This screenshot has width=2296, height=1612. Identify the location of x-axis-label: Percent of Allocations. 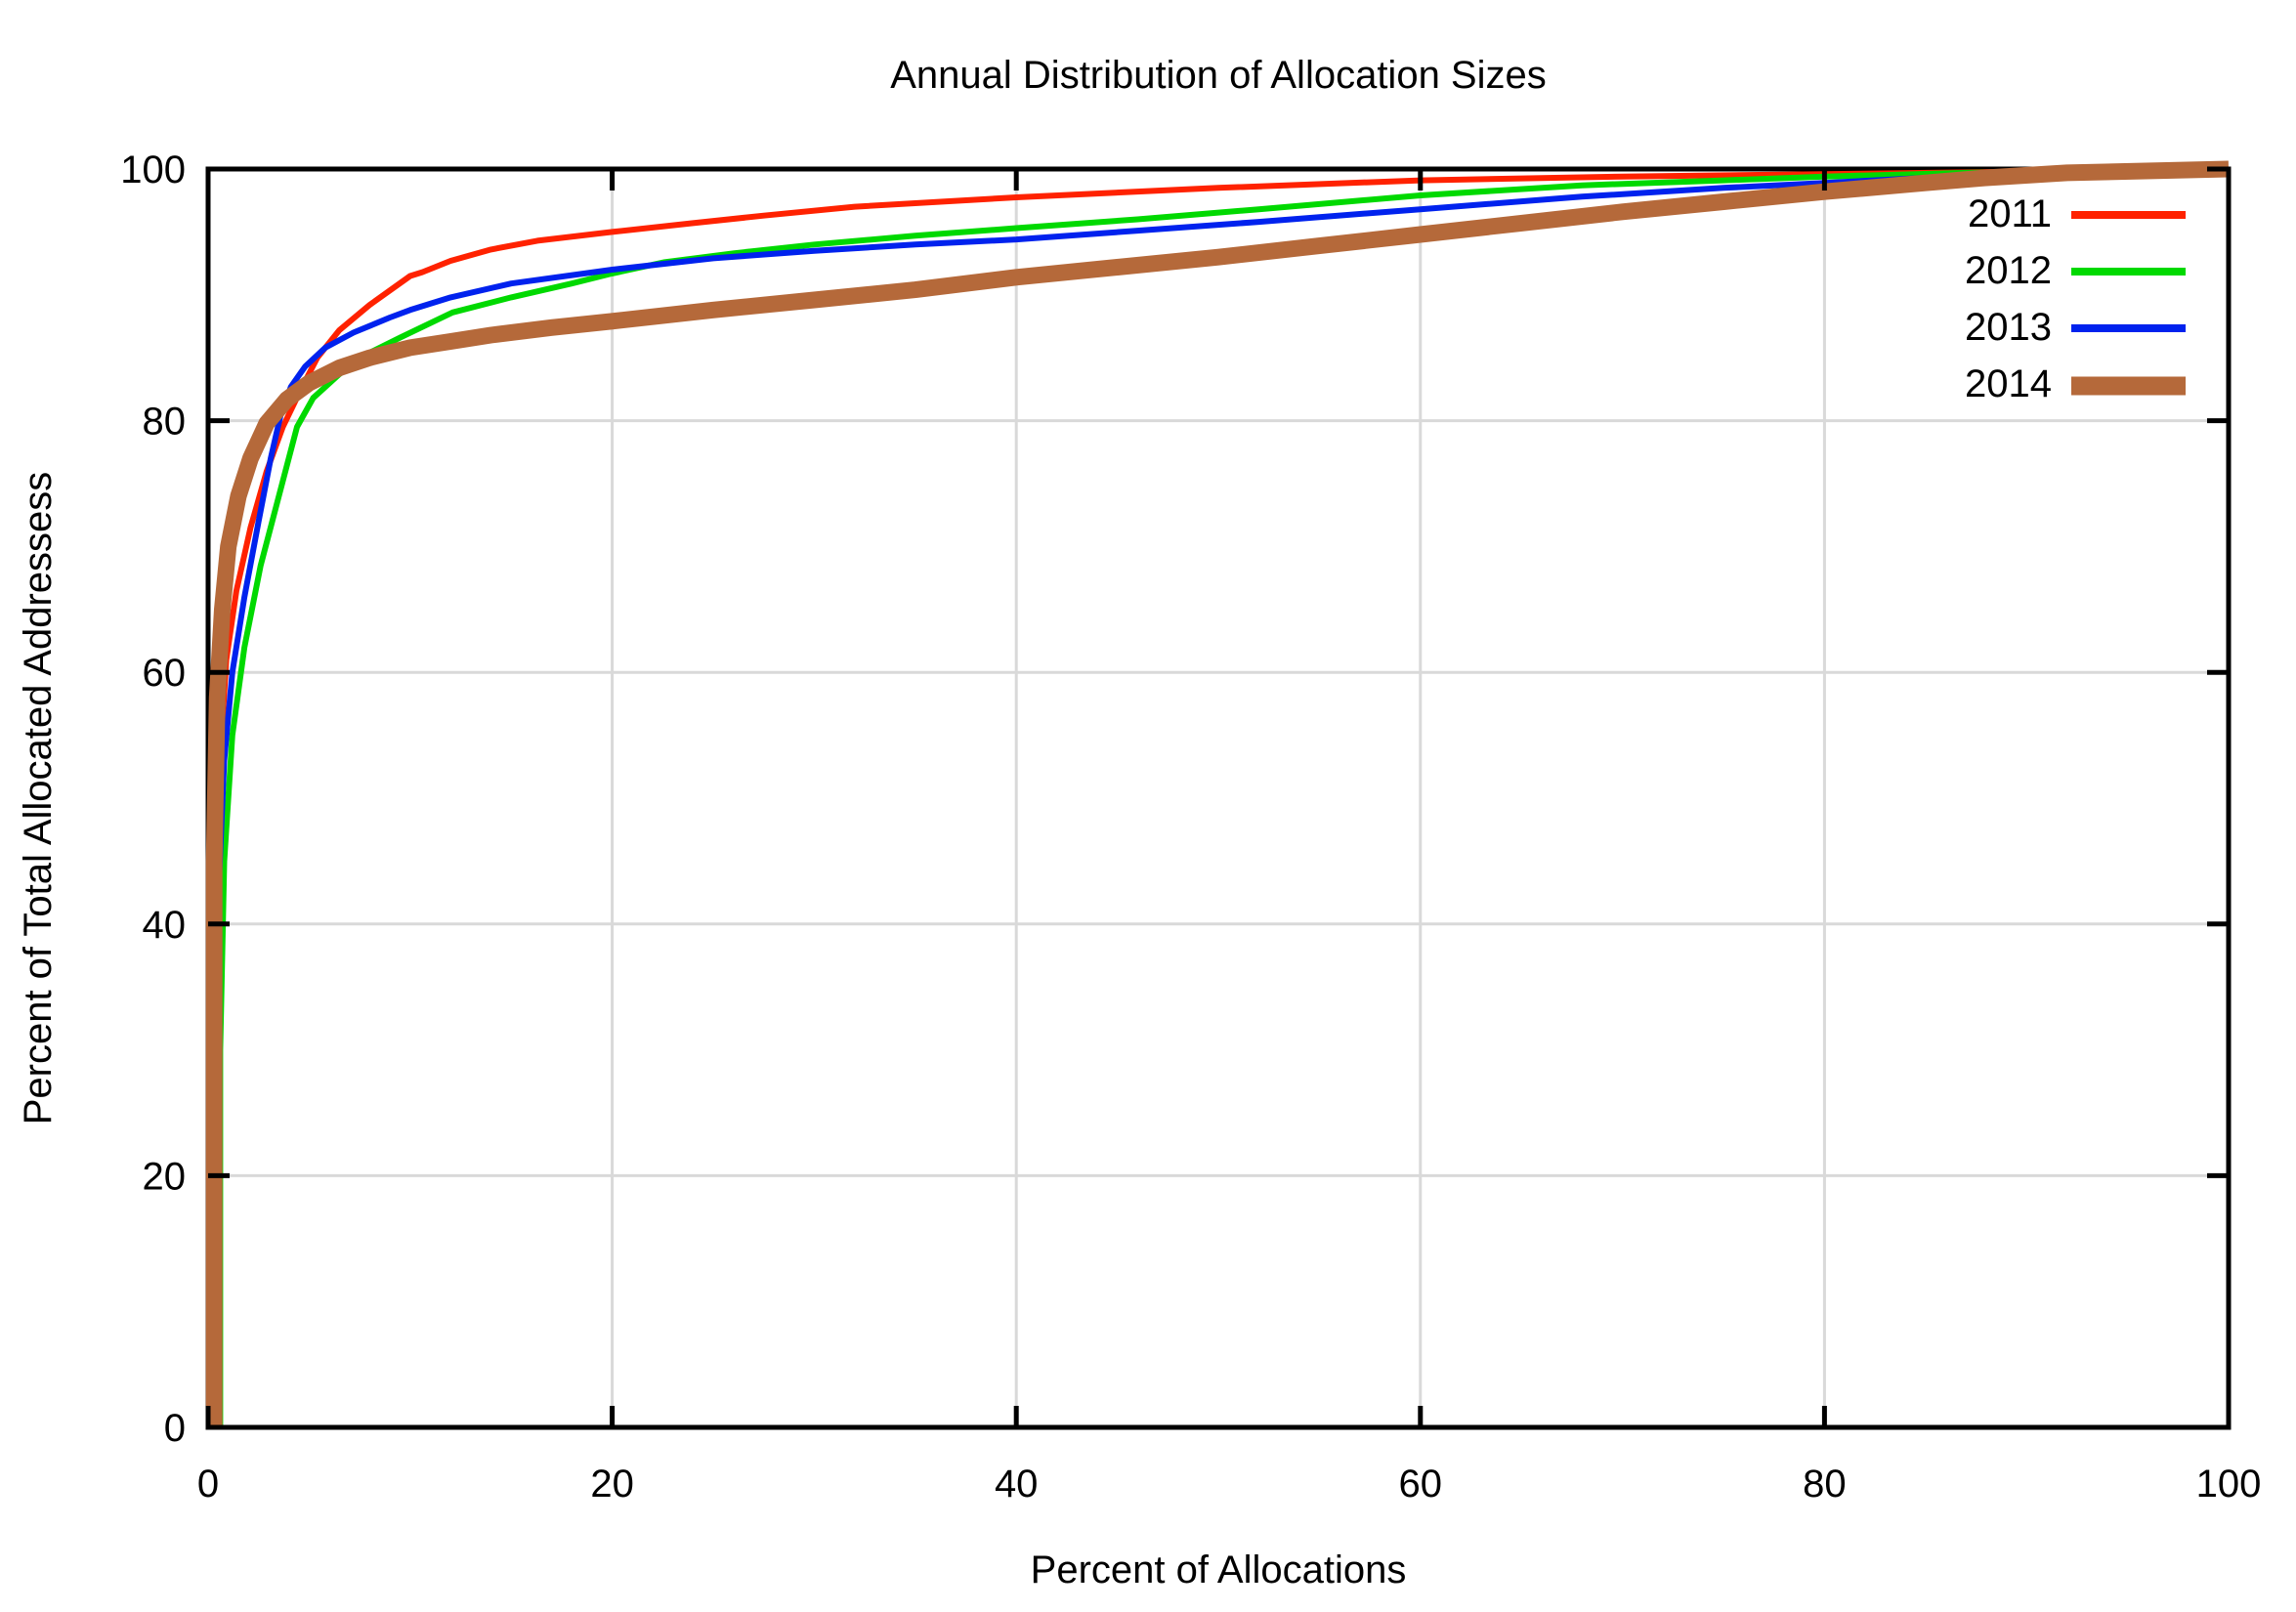
(1219, 1569).